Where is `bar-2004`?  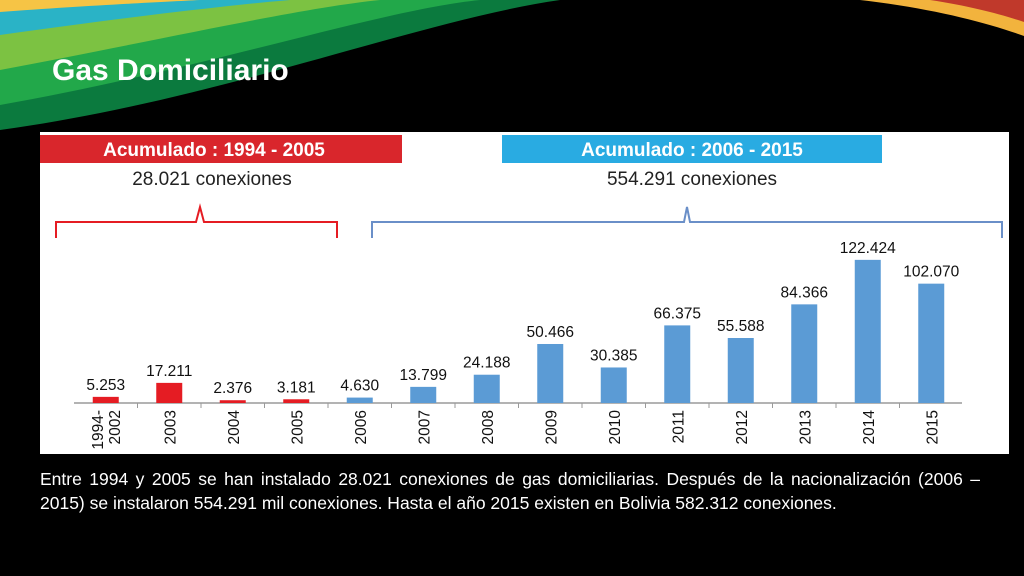
bar-2004 is located at coordinates (232, 401).